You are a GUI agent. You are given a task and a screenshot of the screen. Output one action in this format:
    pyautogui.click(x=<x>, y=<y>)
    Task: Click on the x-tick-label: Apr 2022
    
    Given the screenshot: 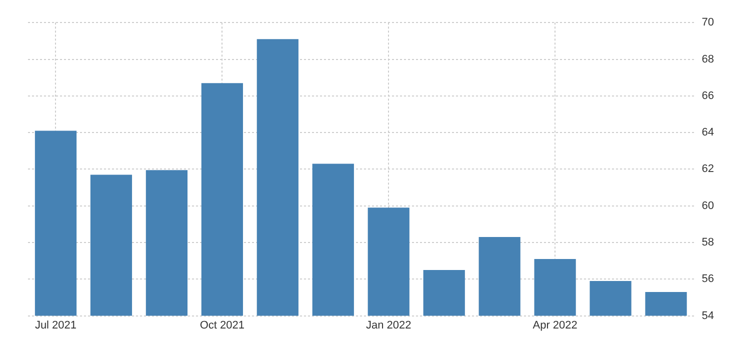 What is the action you would take?
    pyautogui.click(x=555, y=325)
    